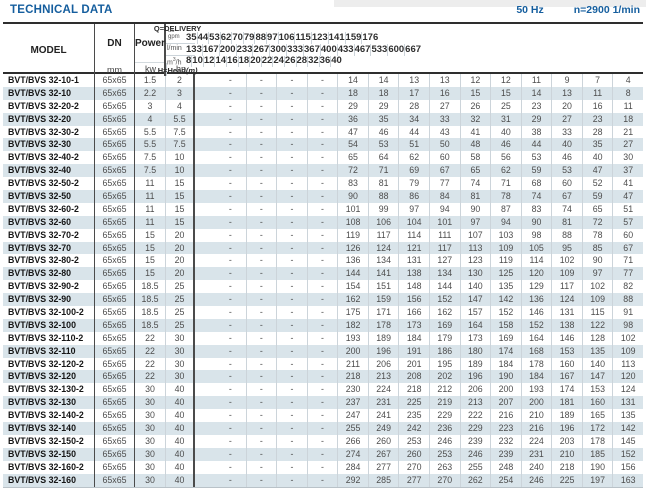 Image resolution: width=646 pixels, height=500 pixels. I want to click on power-kw-cell: 22, so click(150, 377).